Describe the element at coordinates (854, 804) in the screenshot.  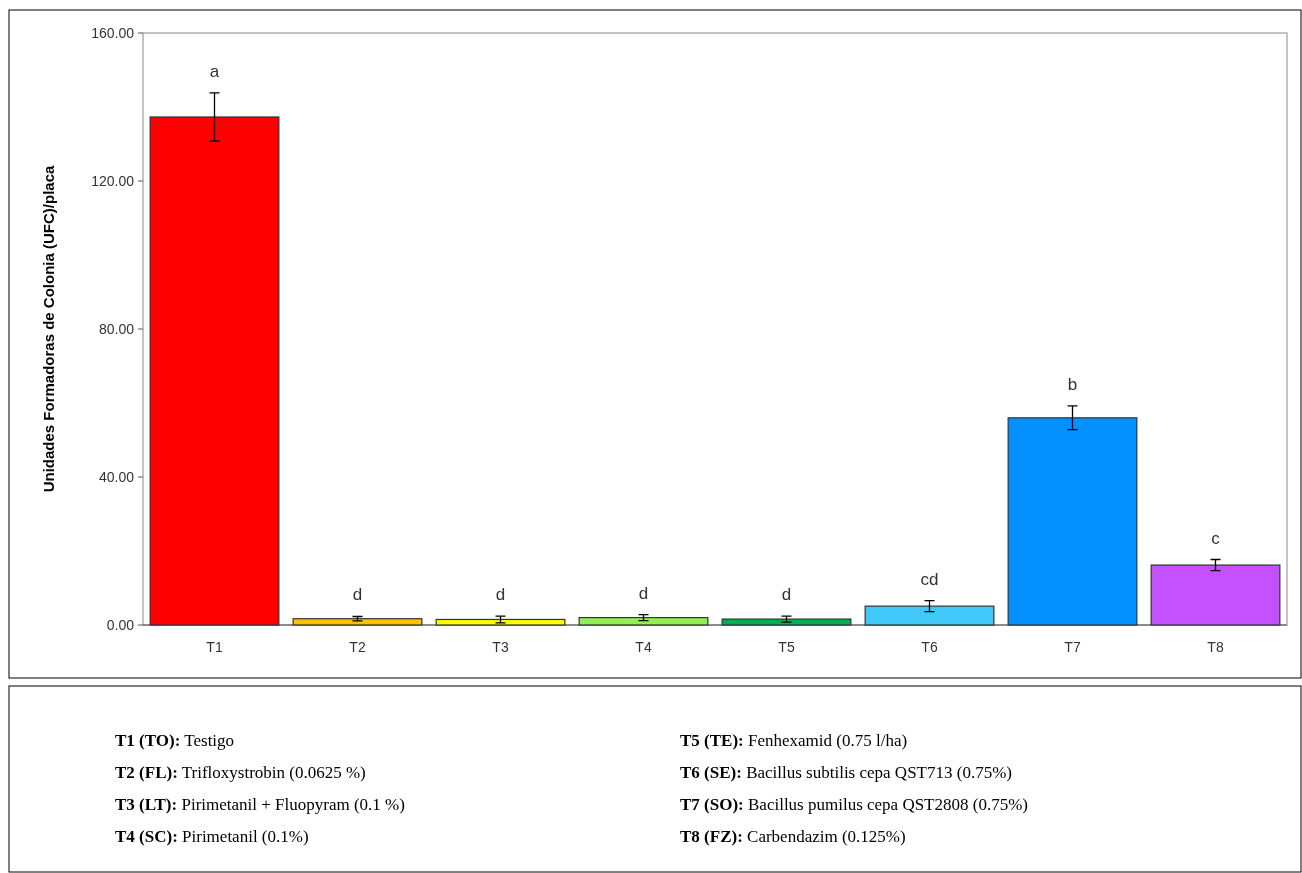
I see `text: T7 (SO): Bacillus pumilus cepa QST2808 (0.75%)` at that location.